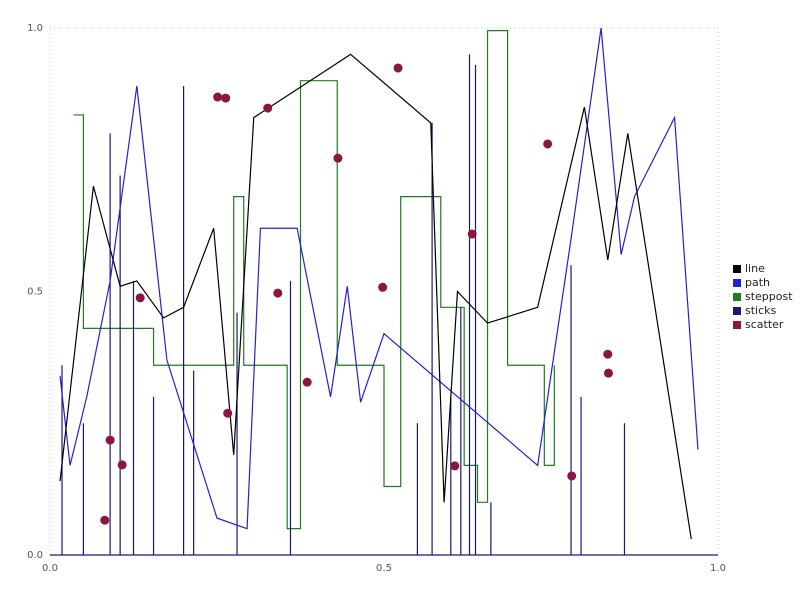 The height and width of the screenshot is (600, 800). I want to click on legend-swatch-sticks, so click(737, 310).